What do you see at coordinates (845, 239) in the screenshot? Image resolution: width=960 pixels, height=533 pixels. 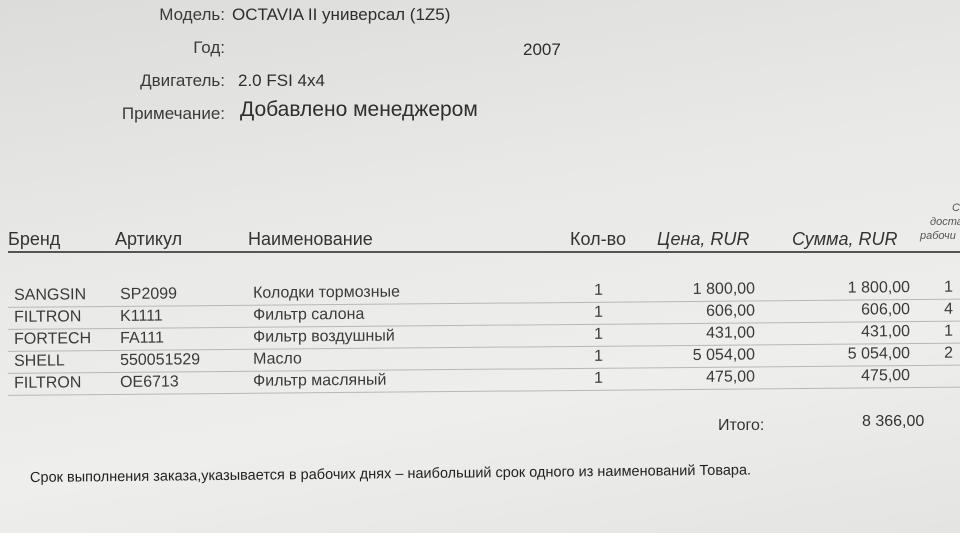 I see `col-sum: Сумма, RUR` at bounding box center [845, 239].